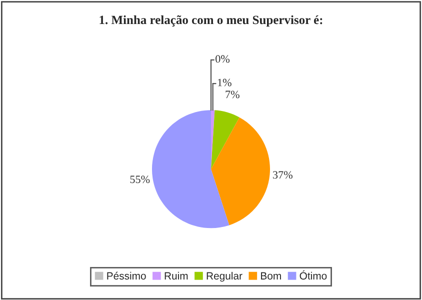 The image size is (422, 300). Describe the element at coordinates (140, 180) in the screenshot. I see `data-label: 55%` at that location.